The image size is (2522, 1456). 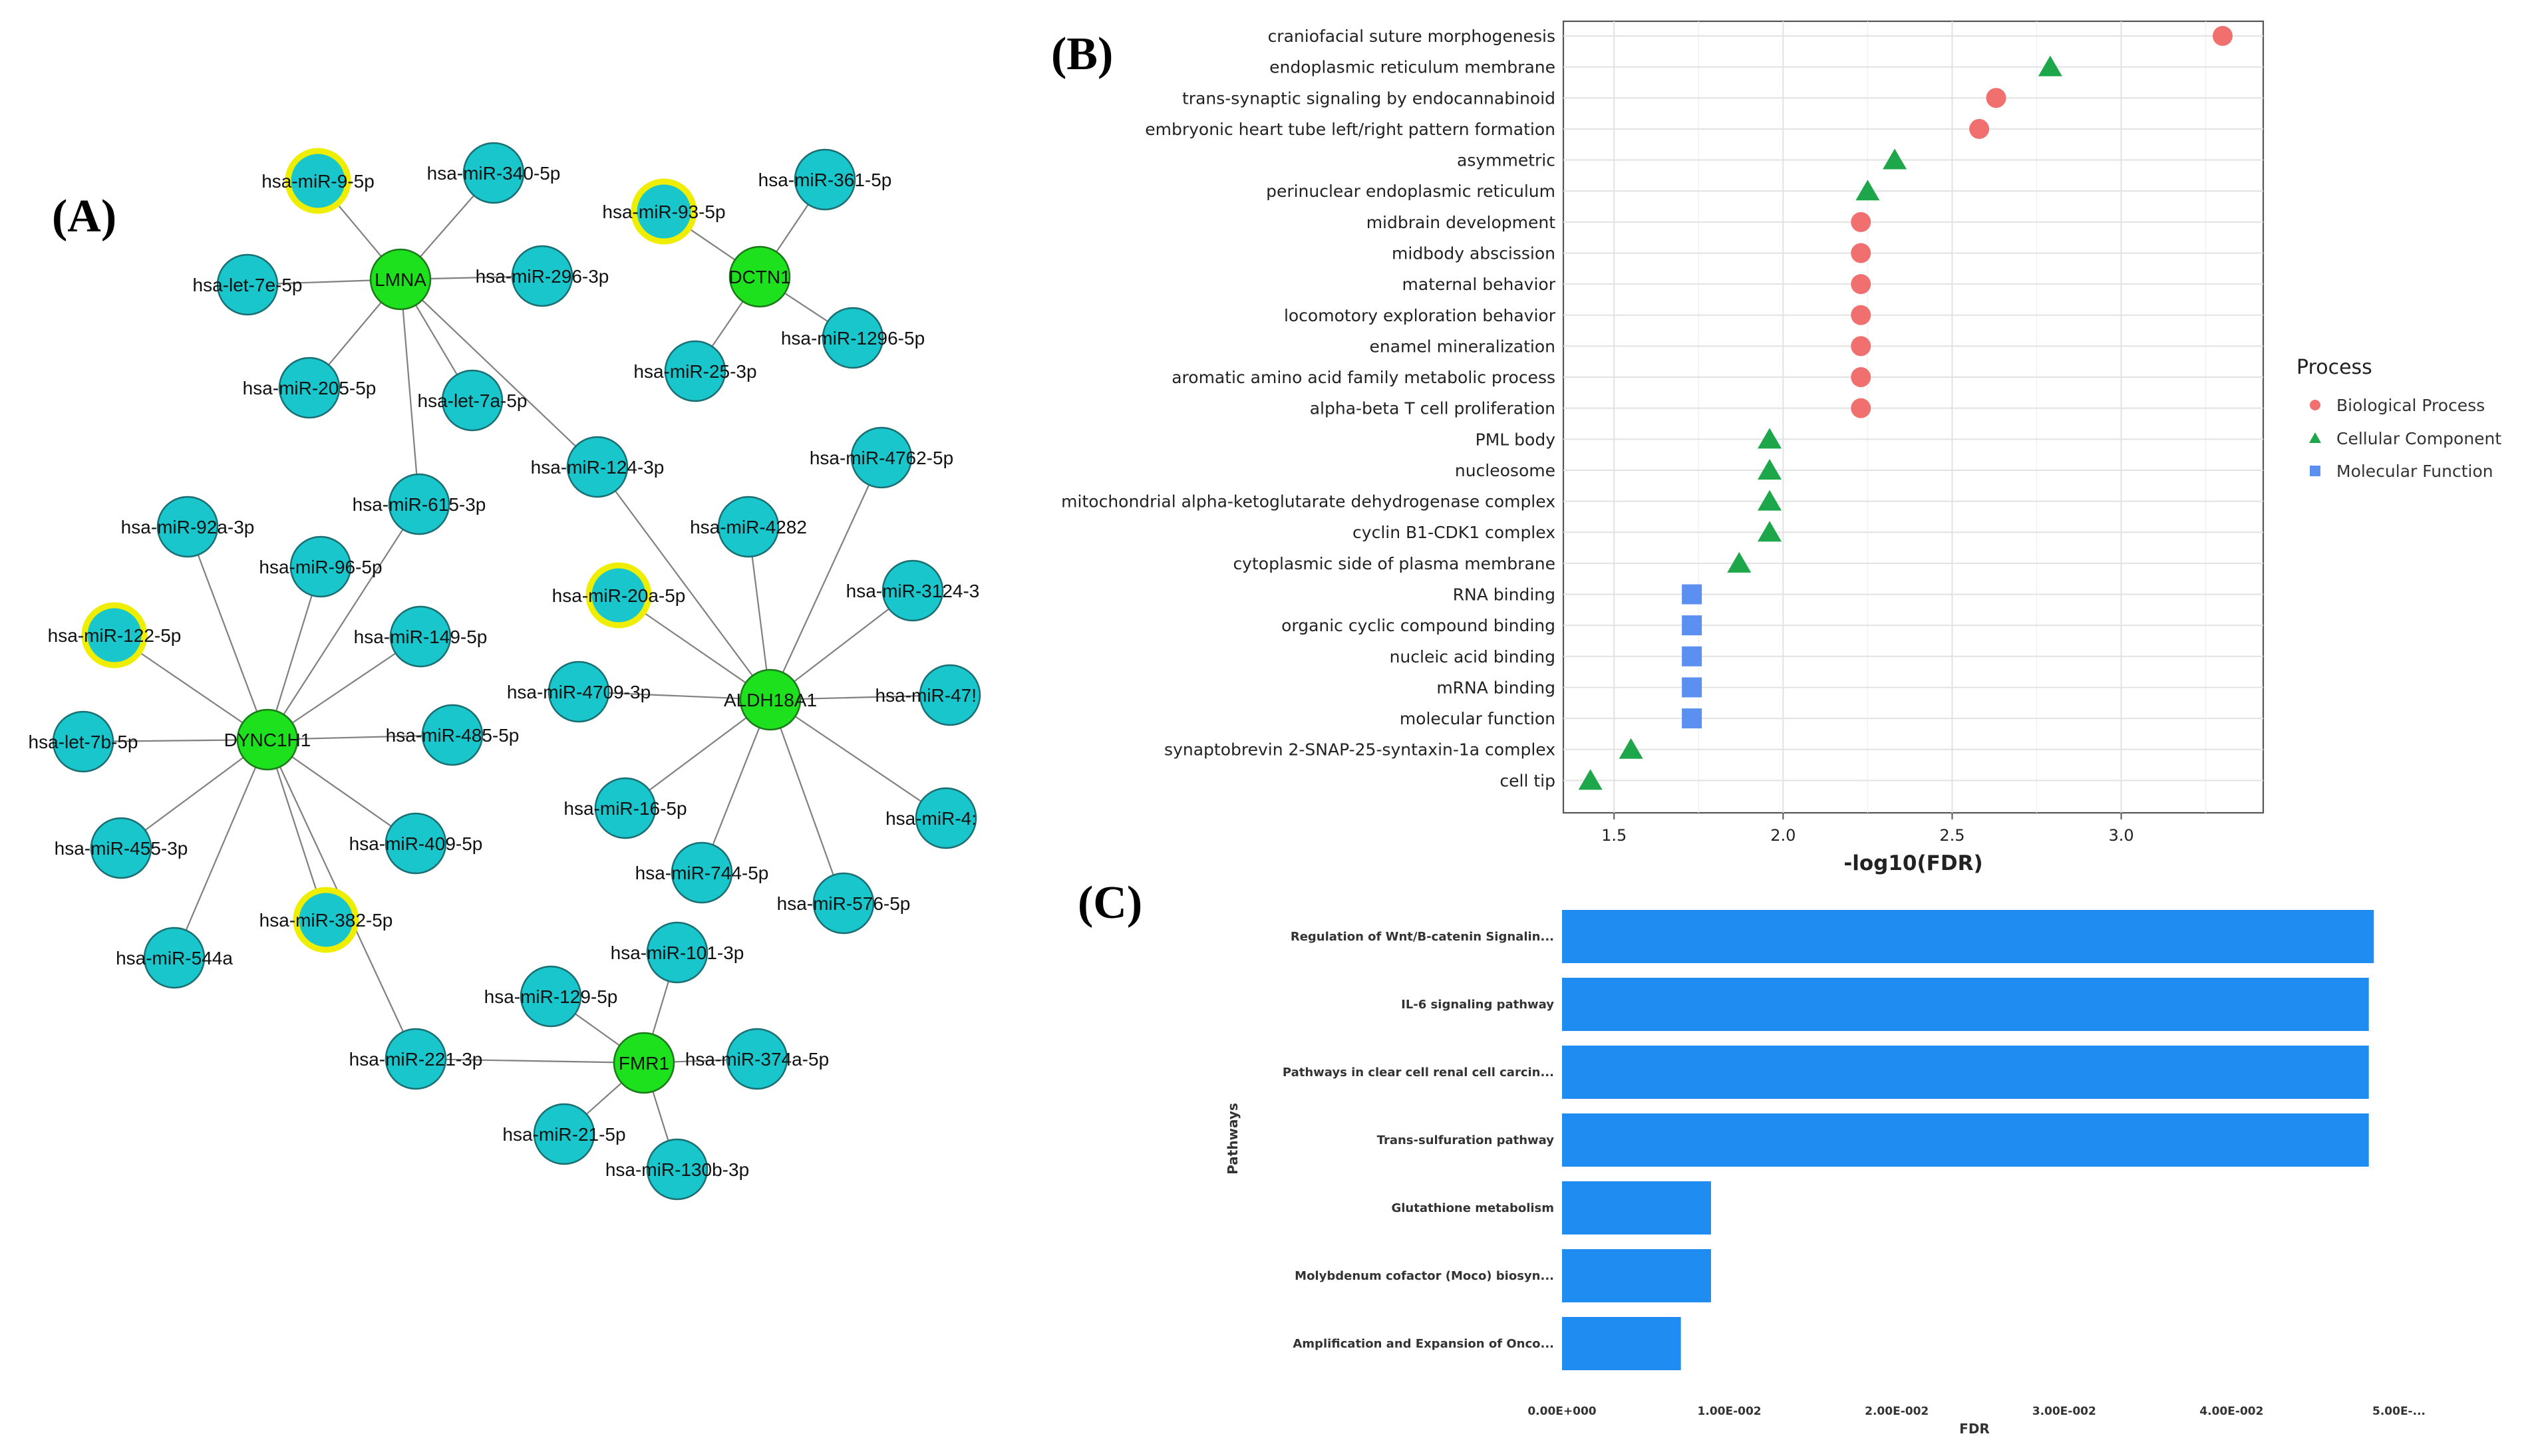 I want to click on mirna-node-m1296, so click(x=853, y=338).